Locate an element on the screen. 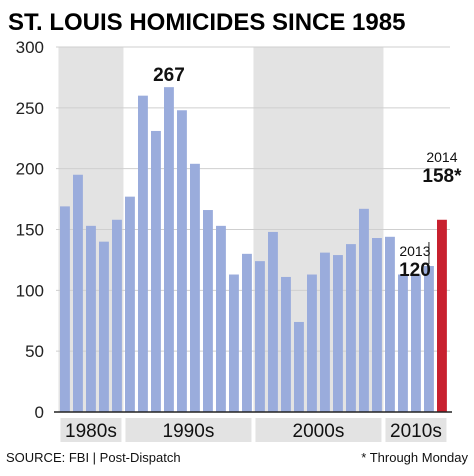  y-tick-label: 200 is located at coordinates (30, 169).